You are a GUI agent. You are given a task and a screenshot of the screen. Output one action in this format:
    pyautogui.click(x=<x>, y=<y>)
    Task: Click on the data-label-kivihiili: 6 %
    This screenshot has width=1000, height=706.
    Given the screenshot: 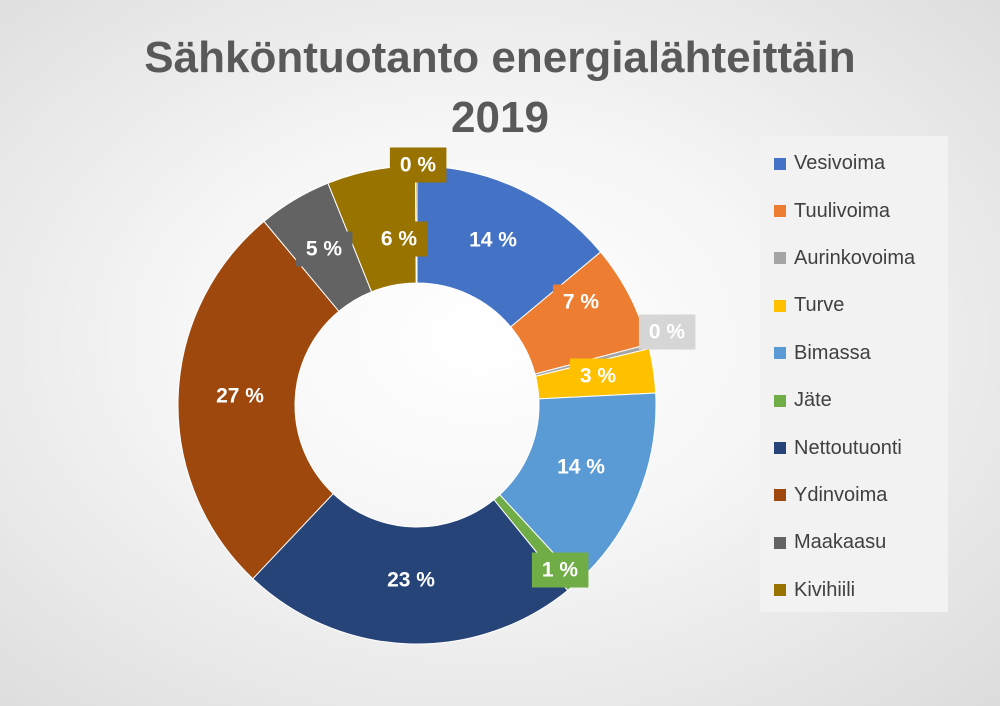 What is the action you would take?
    pyautogui.click(x=399, y=239)
    